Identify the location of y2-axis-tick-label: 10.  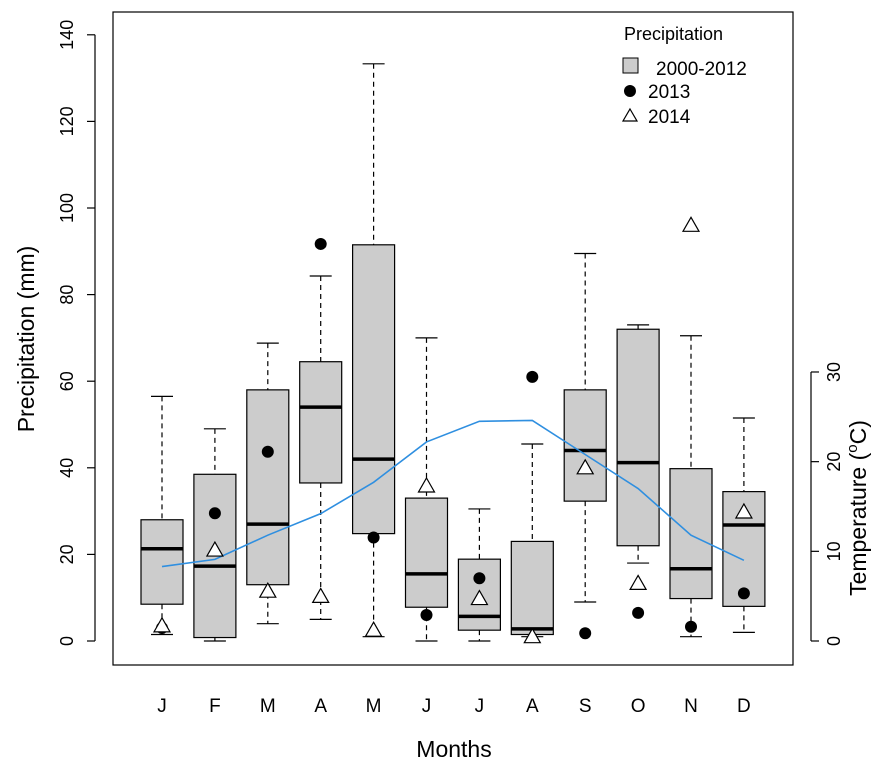
(834, 551).